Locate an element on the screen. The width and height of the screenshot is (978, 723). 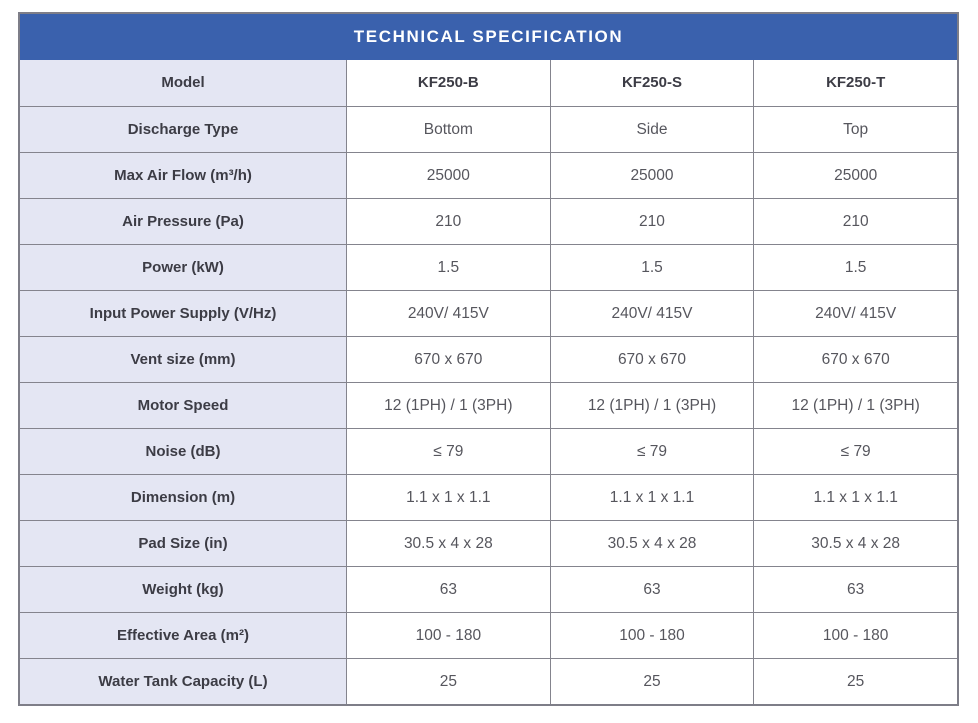
table-title-bar: TECHNICAL SPECIFICATION is located at coordinates (488, 37).